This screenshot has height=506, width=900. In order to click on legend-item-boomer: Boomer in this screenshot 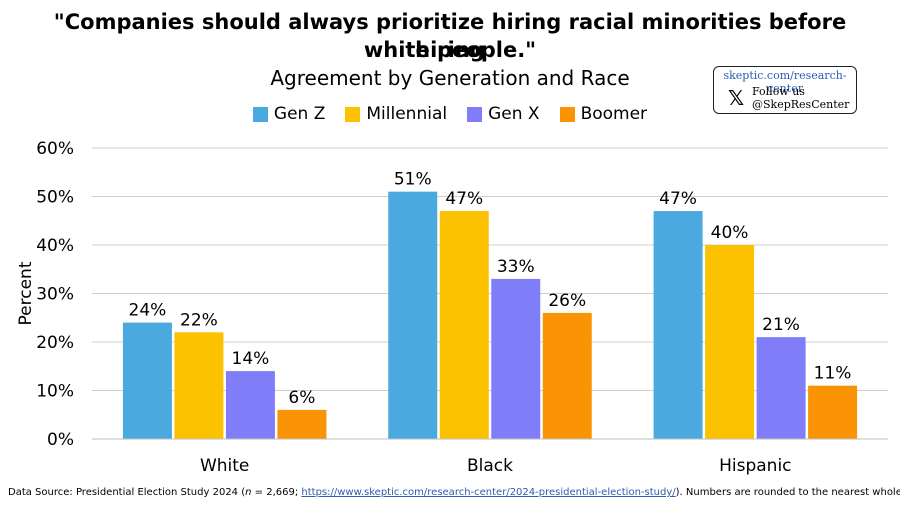, I will do `click(603, 114)`.